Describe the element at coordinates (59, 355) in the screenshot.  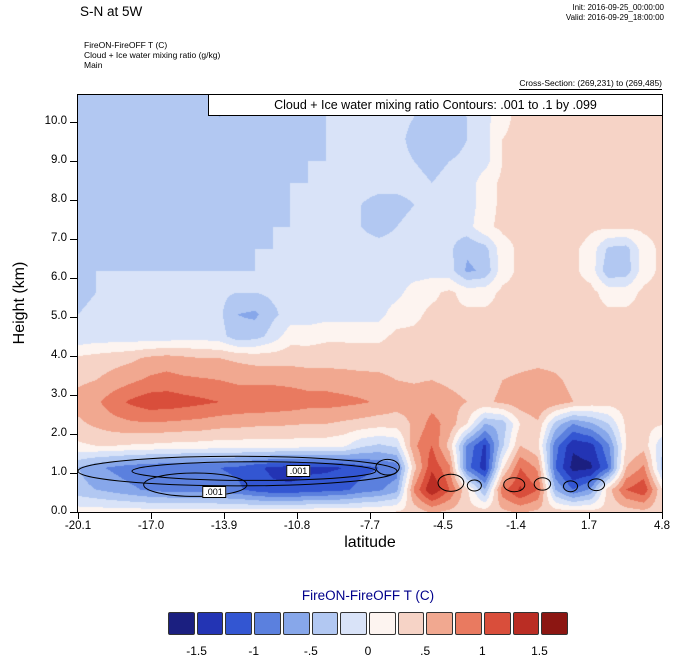
I see `y-tick-label: 4.0` at that location.